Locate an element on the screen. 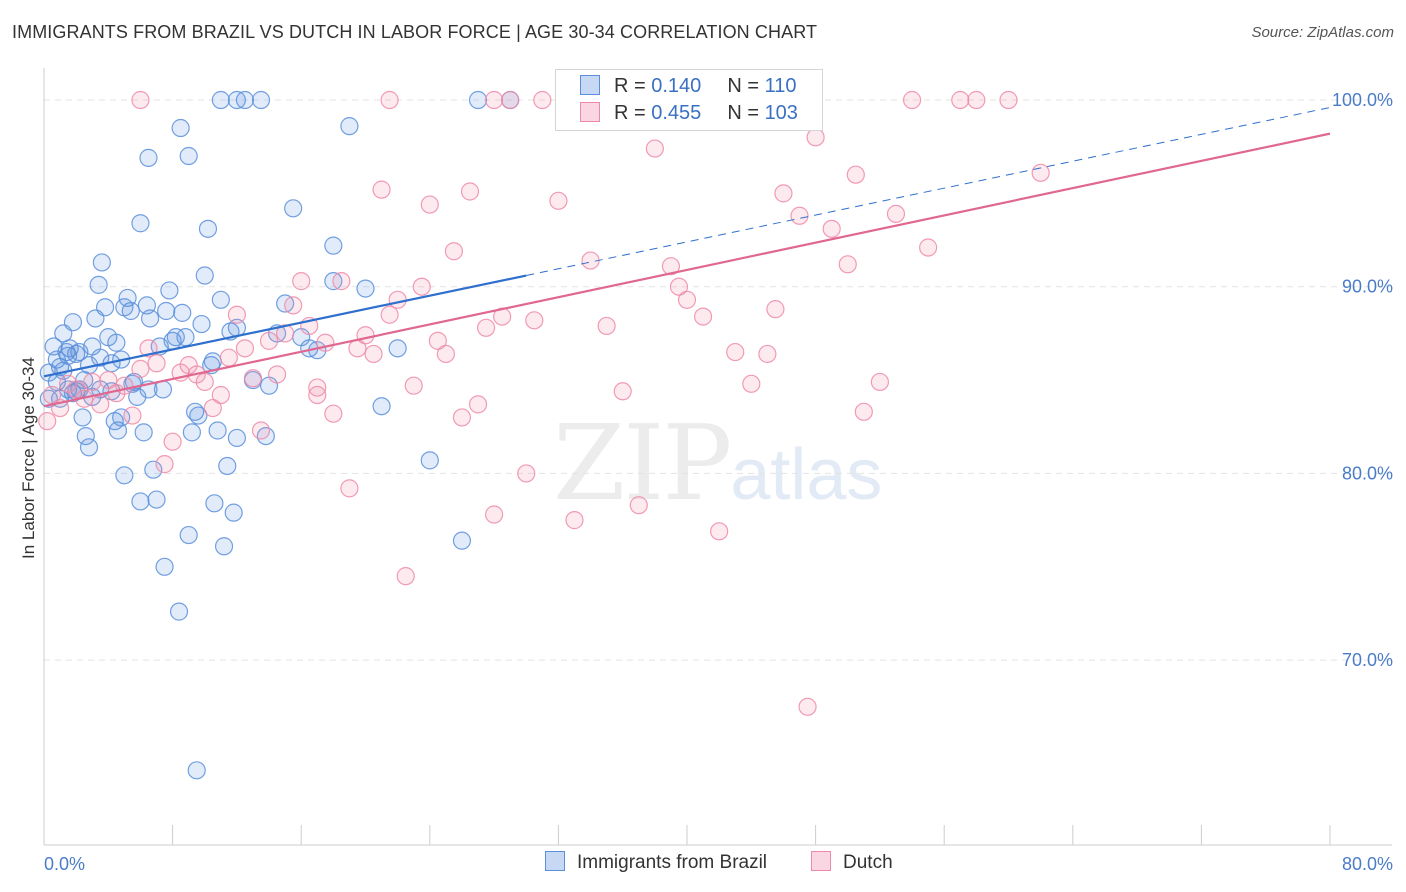 Image resolution: width=1406 pixels, height=892 pixels. bottom-legend-label-dutch: Dutch is located at coordinates (868, 862).